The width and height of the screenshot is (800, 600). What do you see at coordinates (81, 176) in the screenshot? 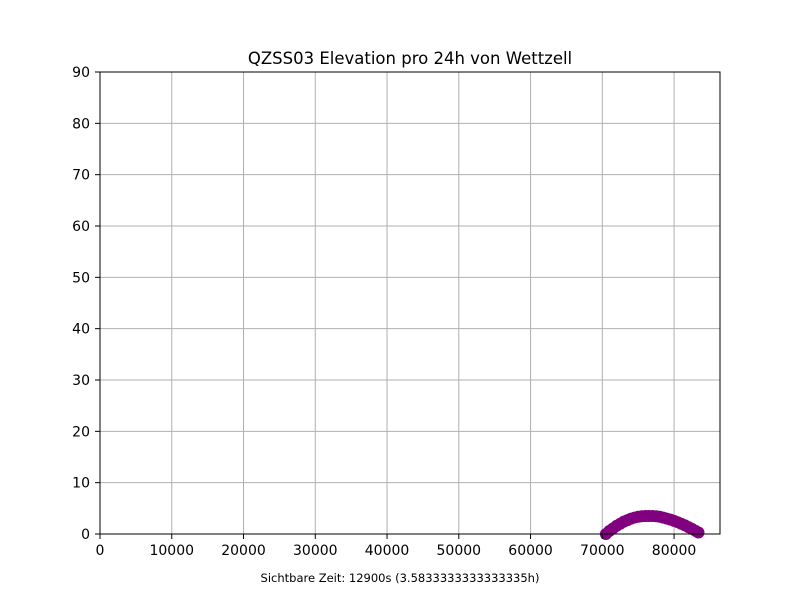
I see `y-tick-label: 70` at bounding box center [81, 176].